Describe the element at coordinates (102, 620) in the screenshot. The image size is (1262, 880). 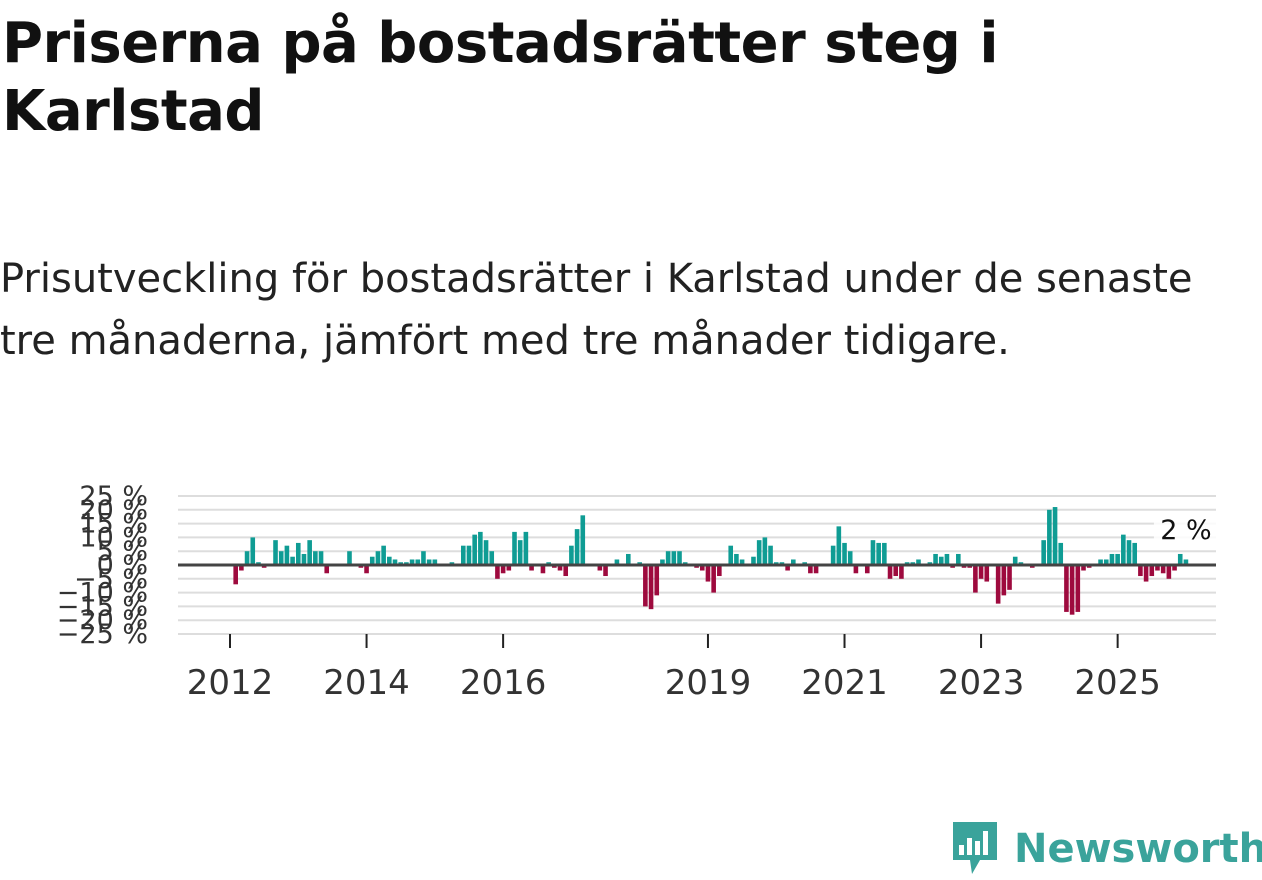
I see `y-tick-label: −20 %` at that location.